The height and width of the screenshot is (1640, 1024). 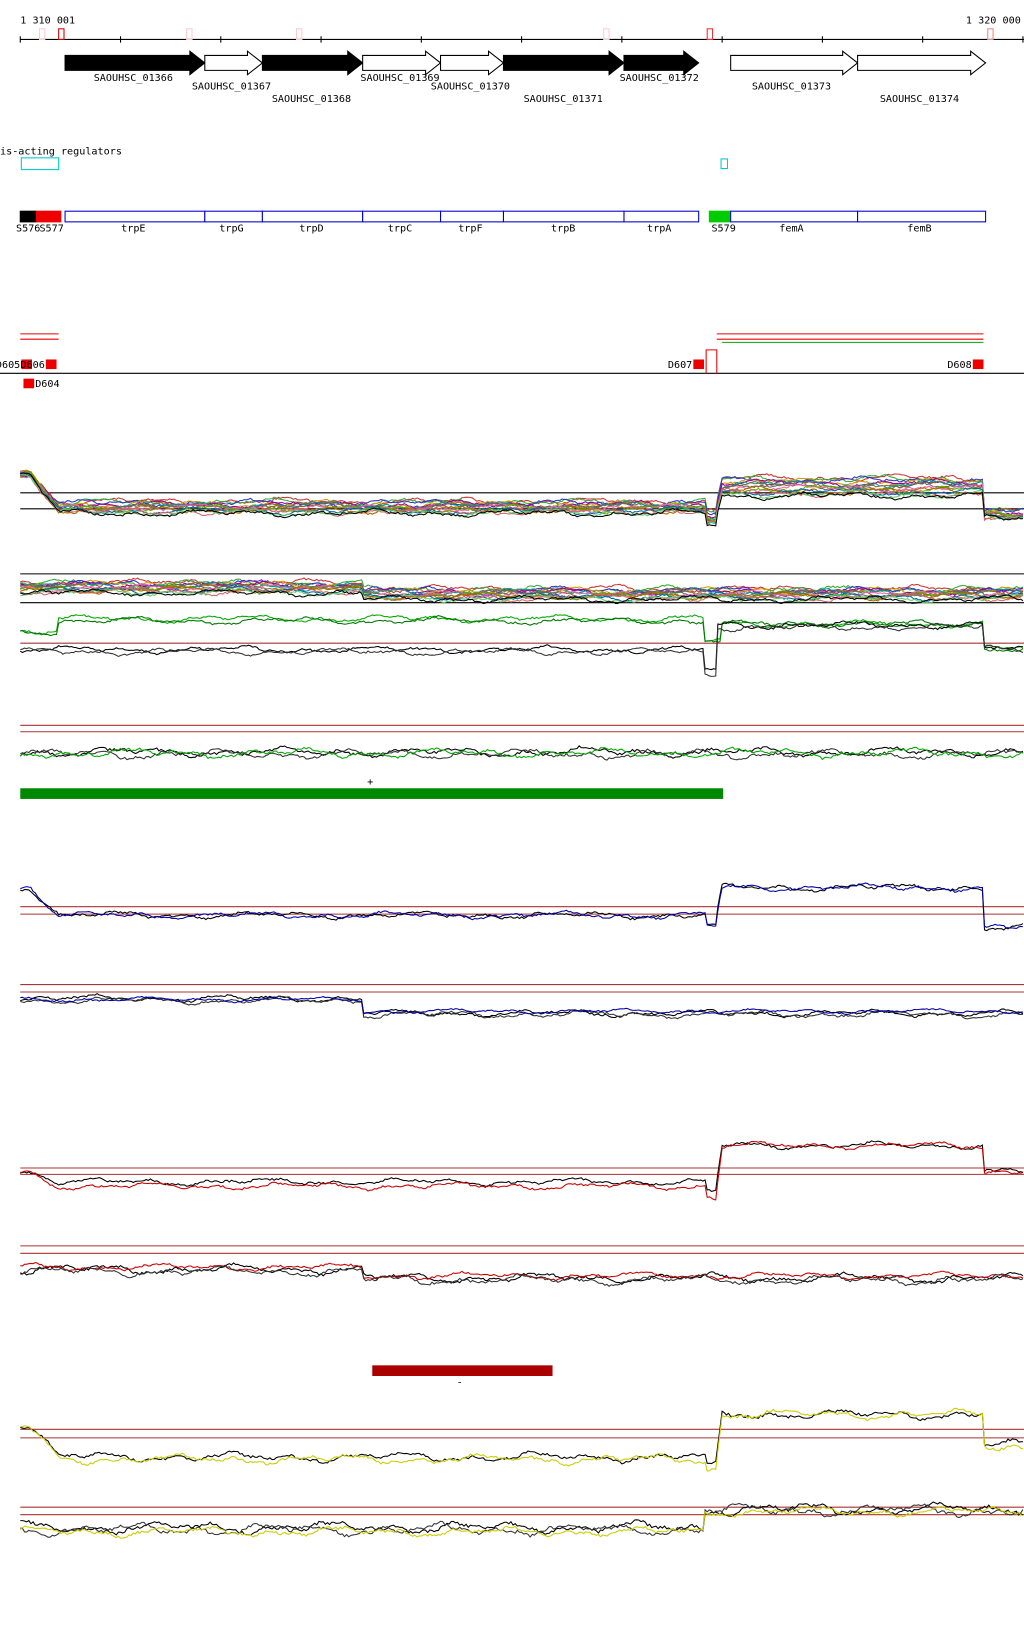 I want to click on feature-label: femA, so click(x=791, y=228).